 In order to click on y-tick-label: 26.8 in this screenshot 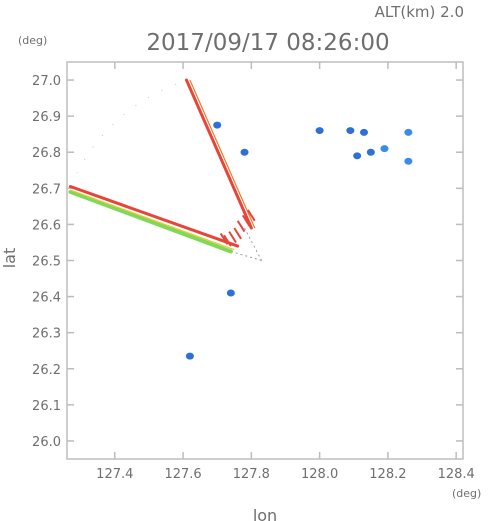, I will do `click(46, 153)`.